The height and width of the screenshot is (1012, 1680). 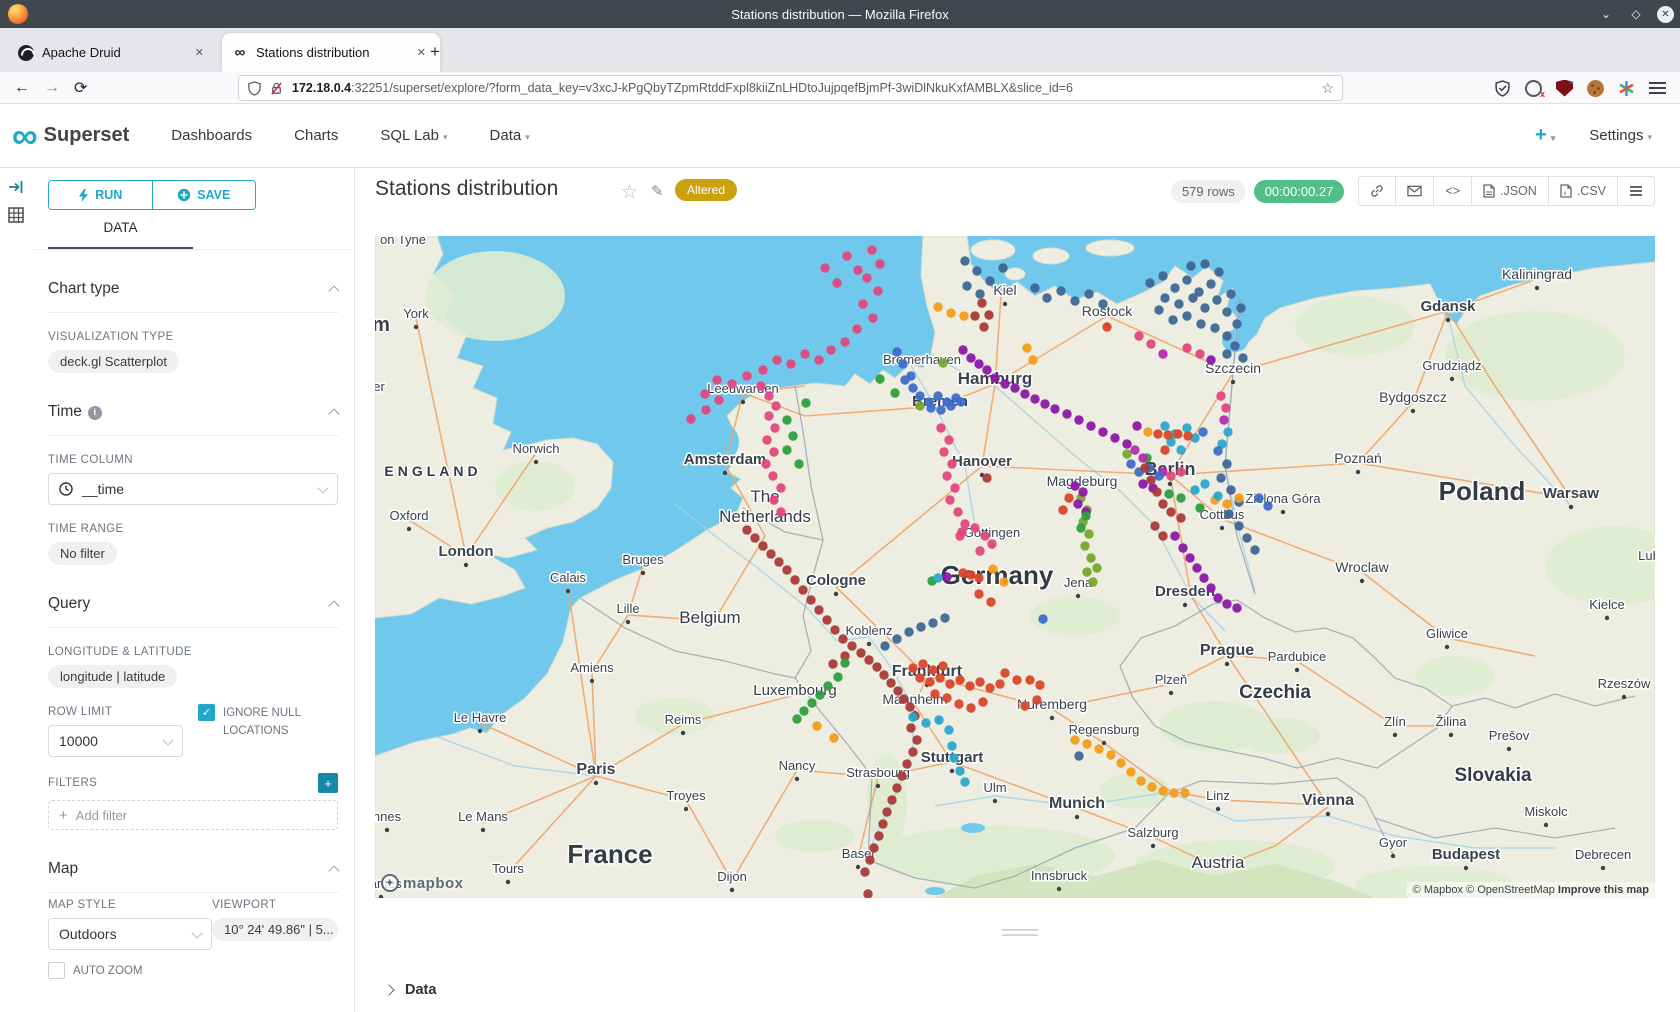 I want to click on save-button: SAVE, so click(x=203, y=195).